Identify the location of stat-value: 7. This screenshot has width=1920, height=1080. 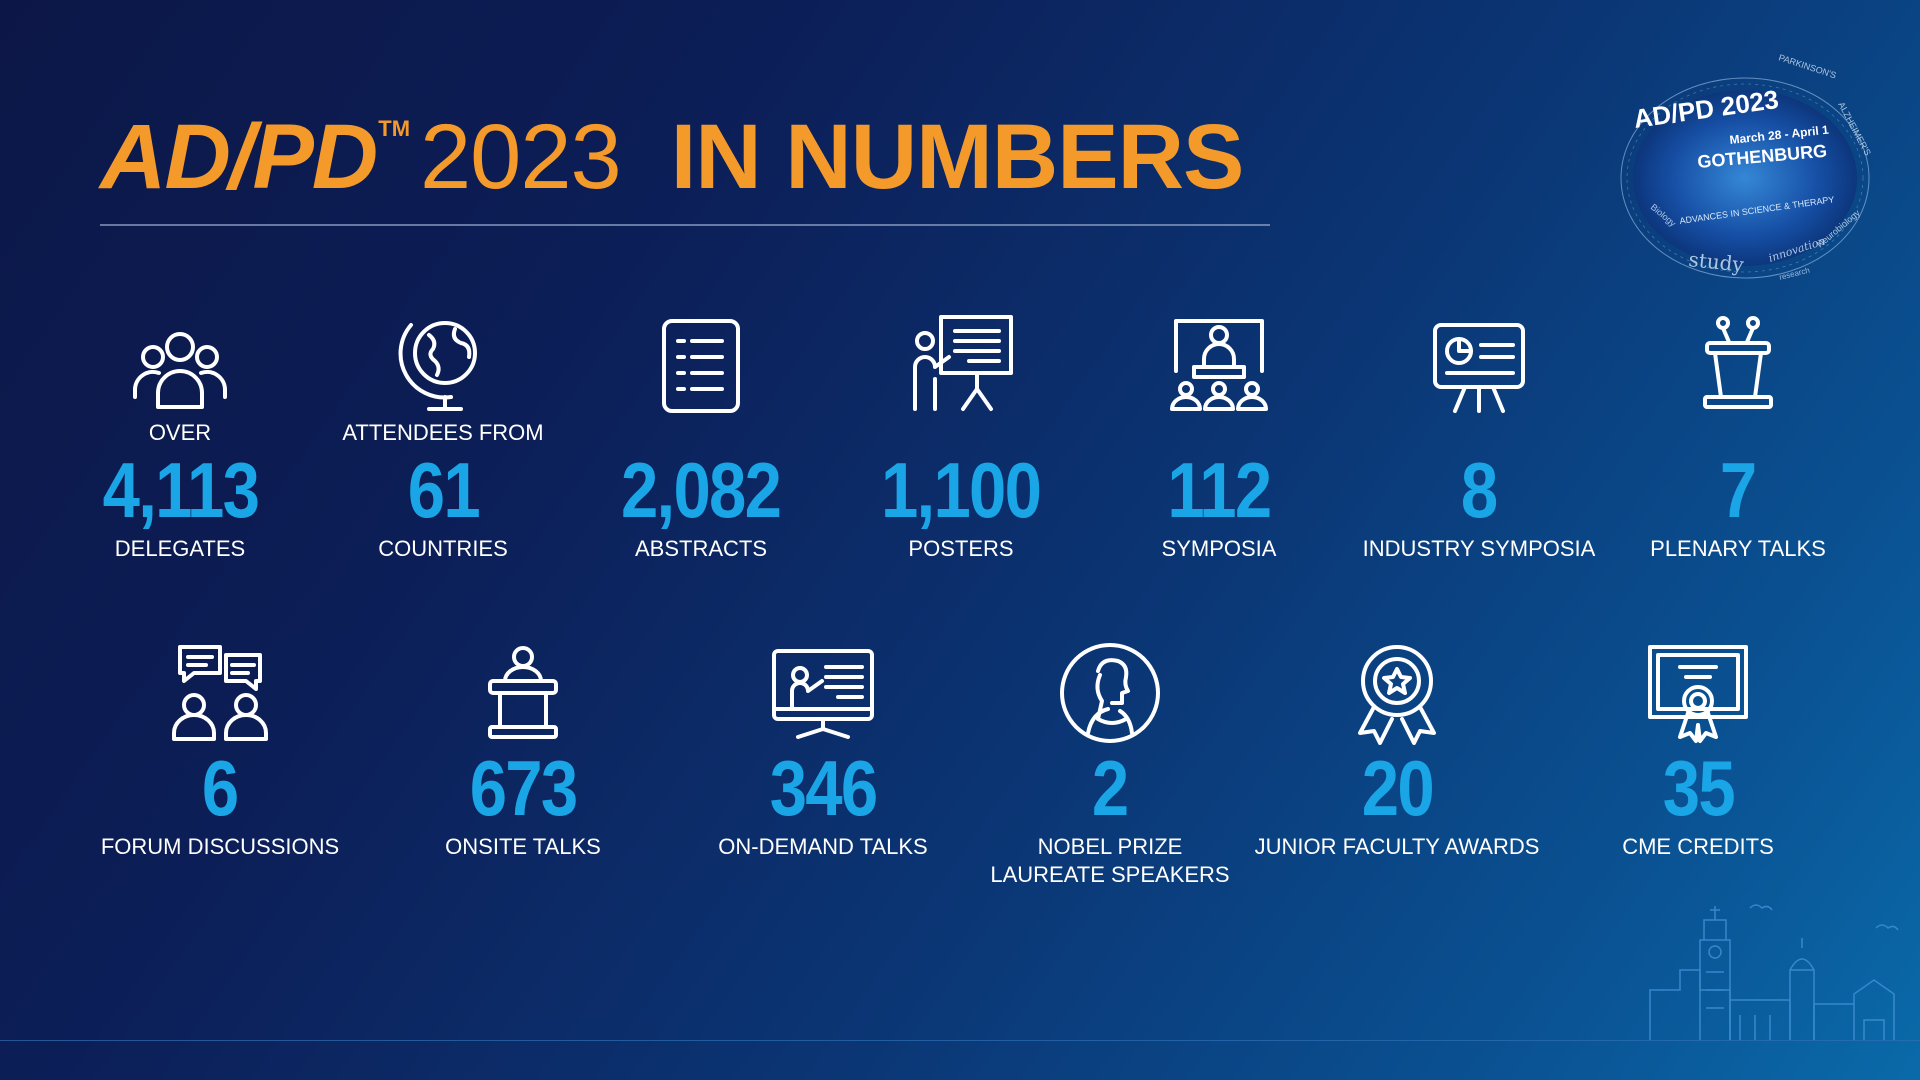
(1738, 490).